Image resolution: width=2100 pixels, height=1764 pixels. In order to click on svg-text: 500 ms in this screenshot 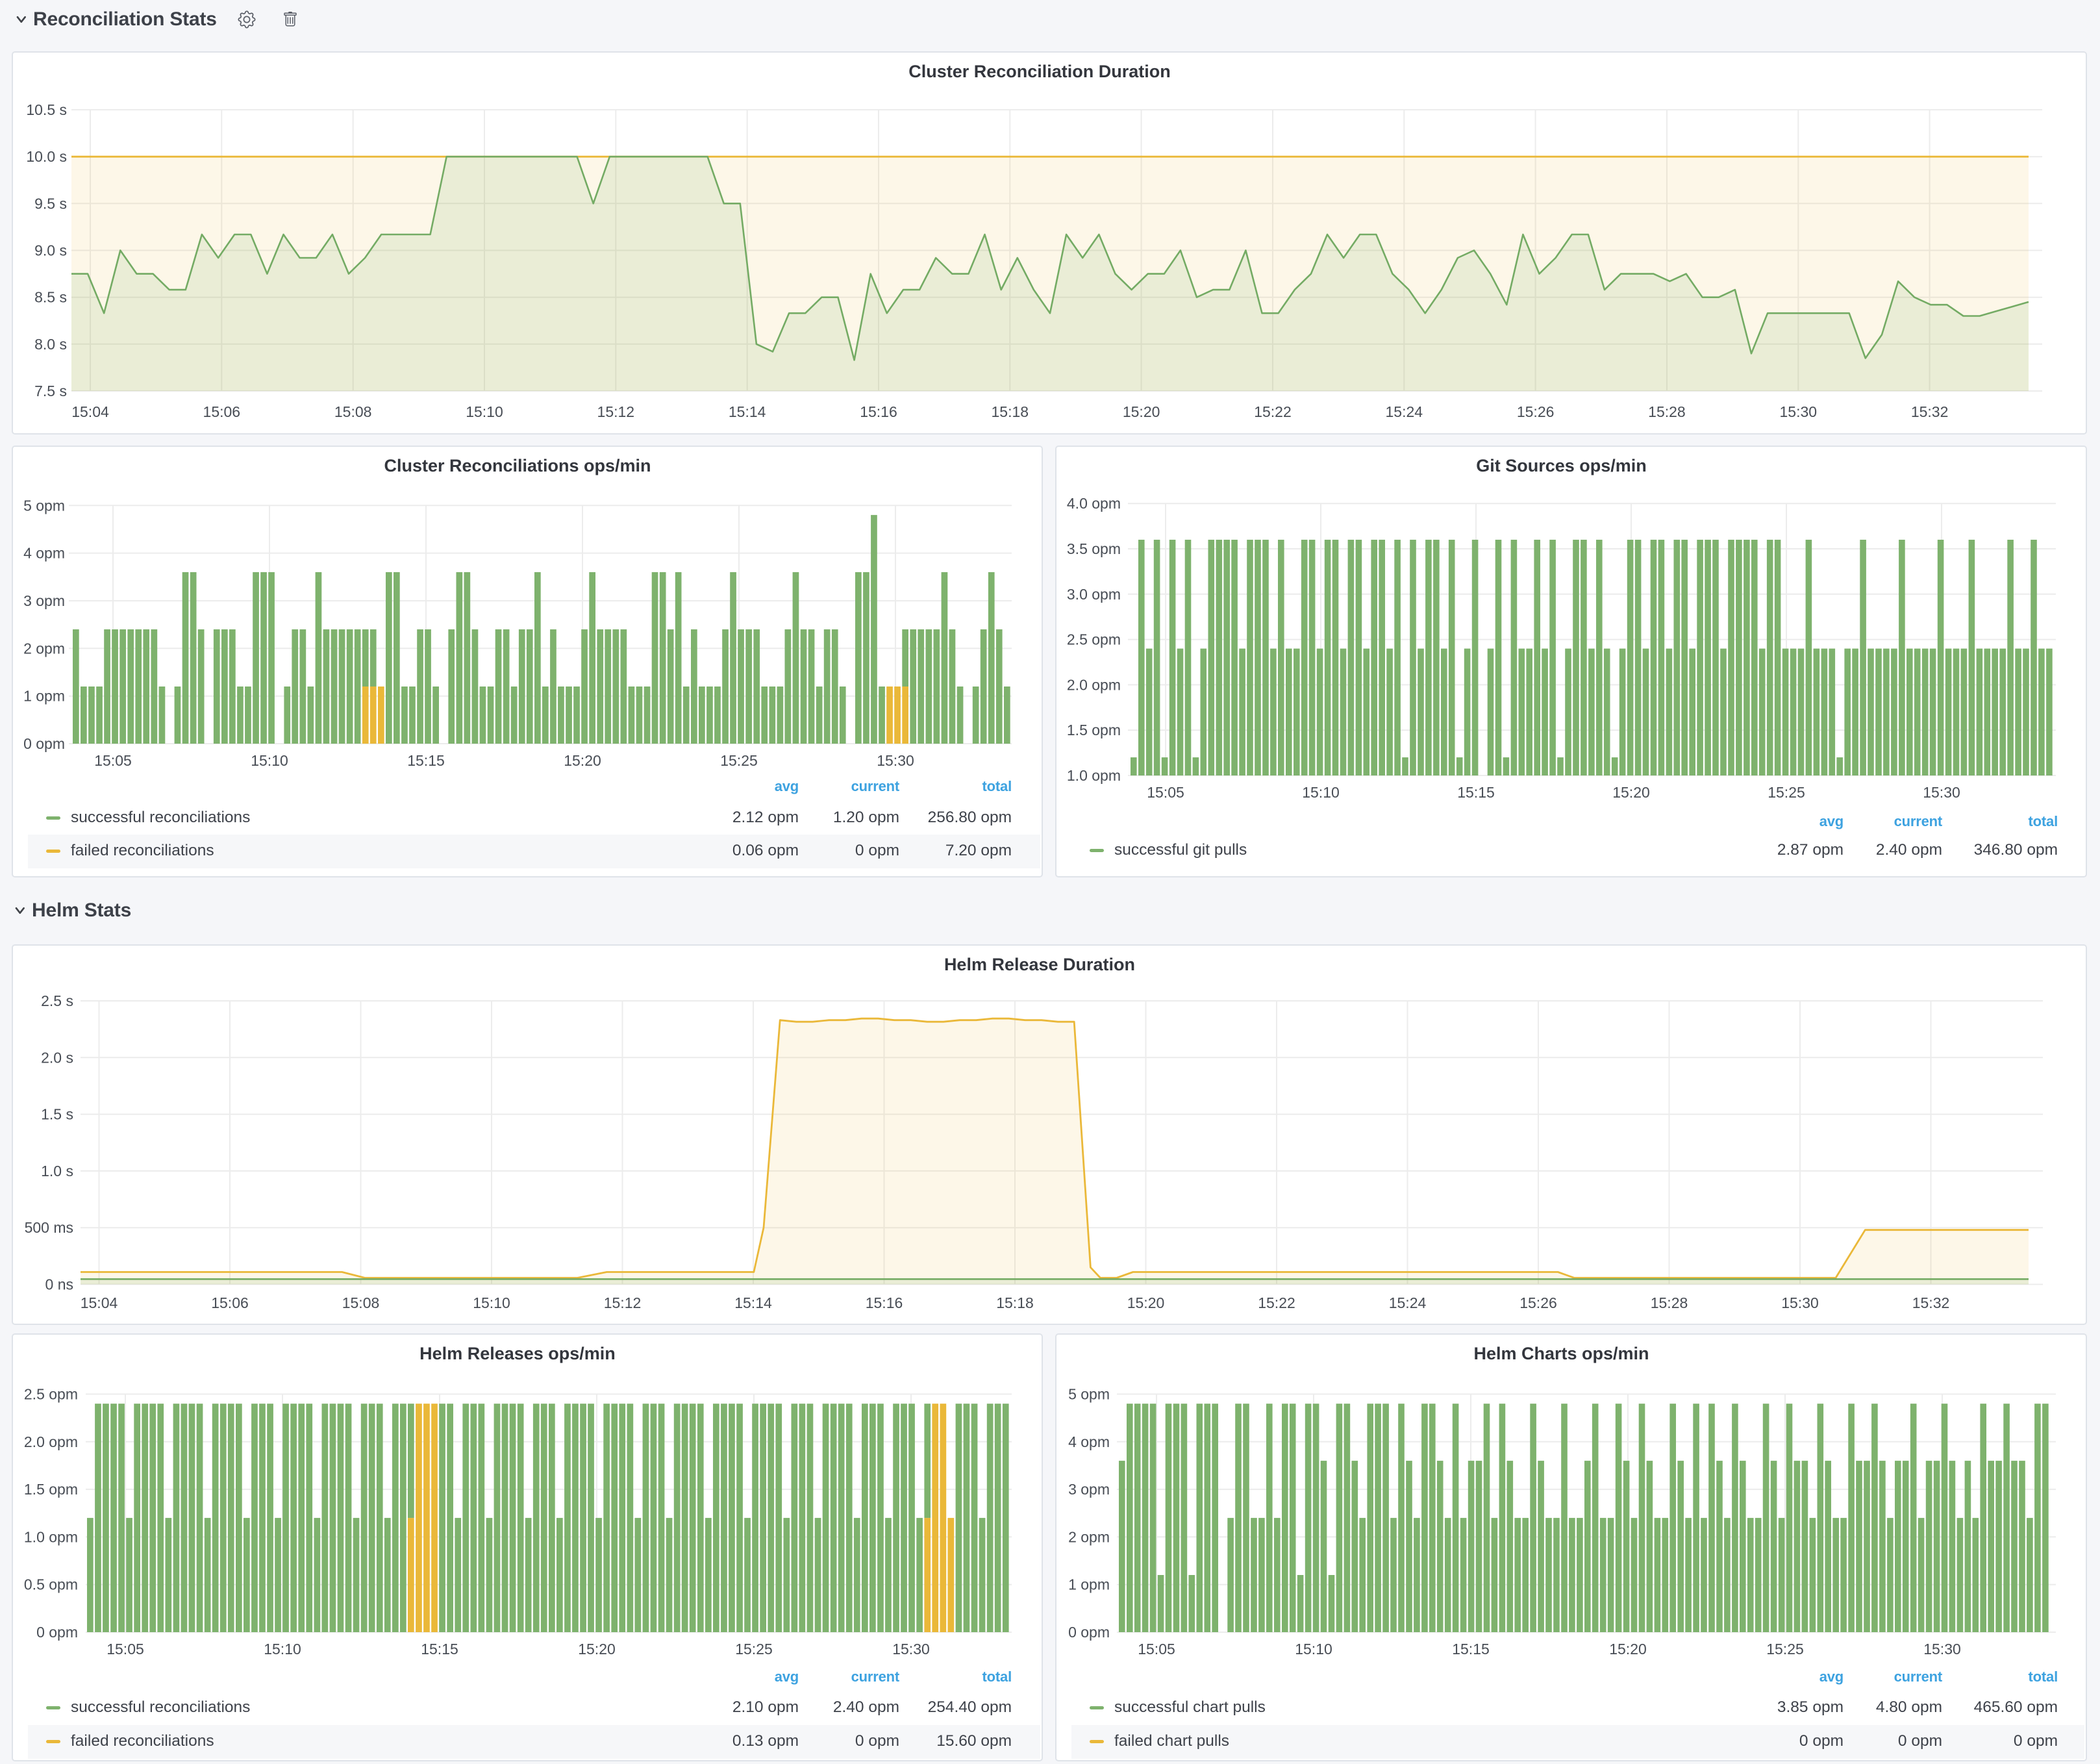, I will do `click(49, 1228)`.